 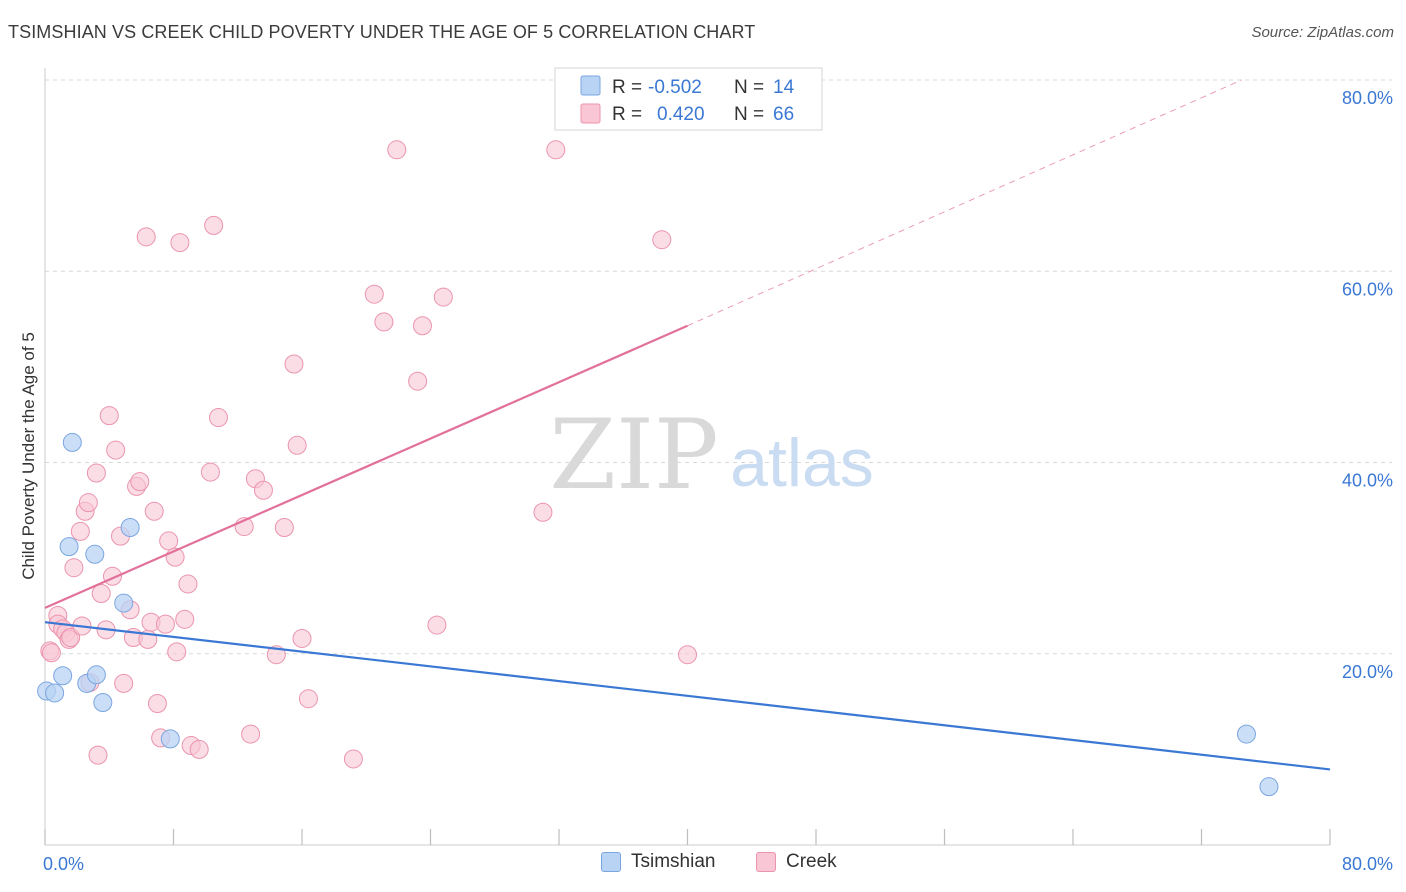 What do you see at coordinates (1367, 672) in the screenshot?
I see `y-tick-label: 20.0%` at bounding box center [1367, 672].